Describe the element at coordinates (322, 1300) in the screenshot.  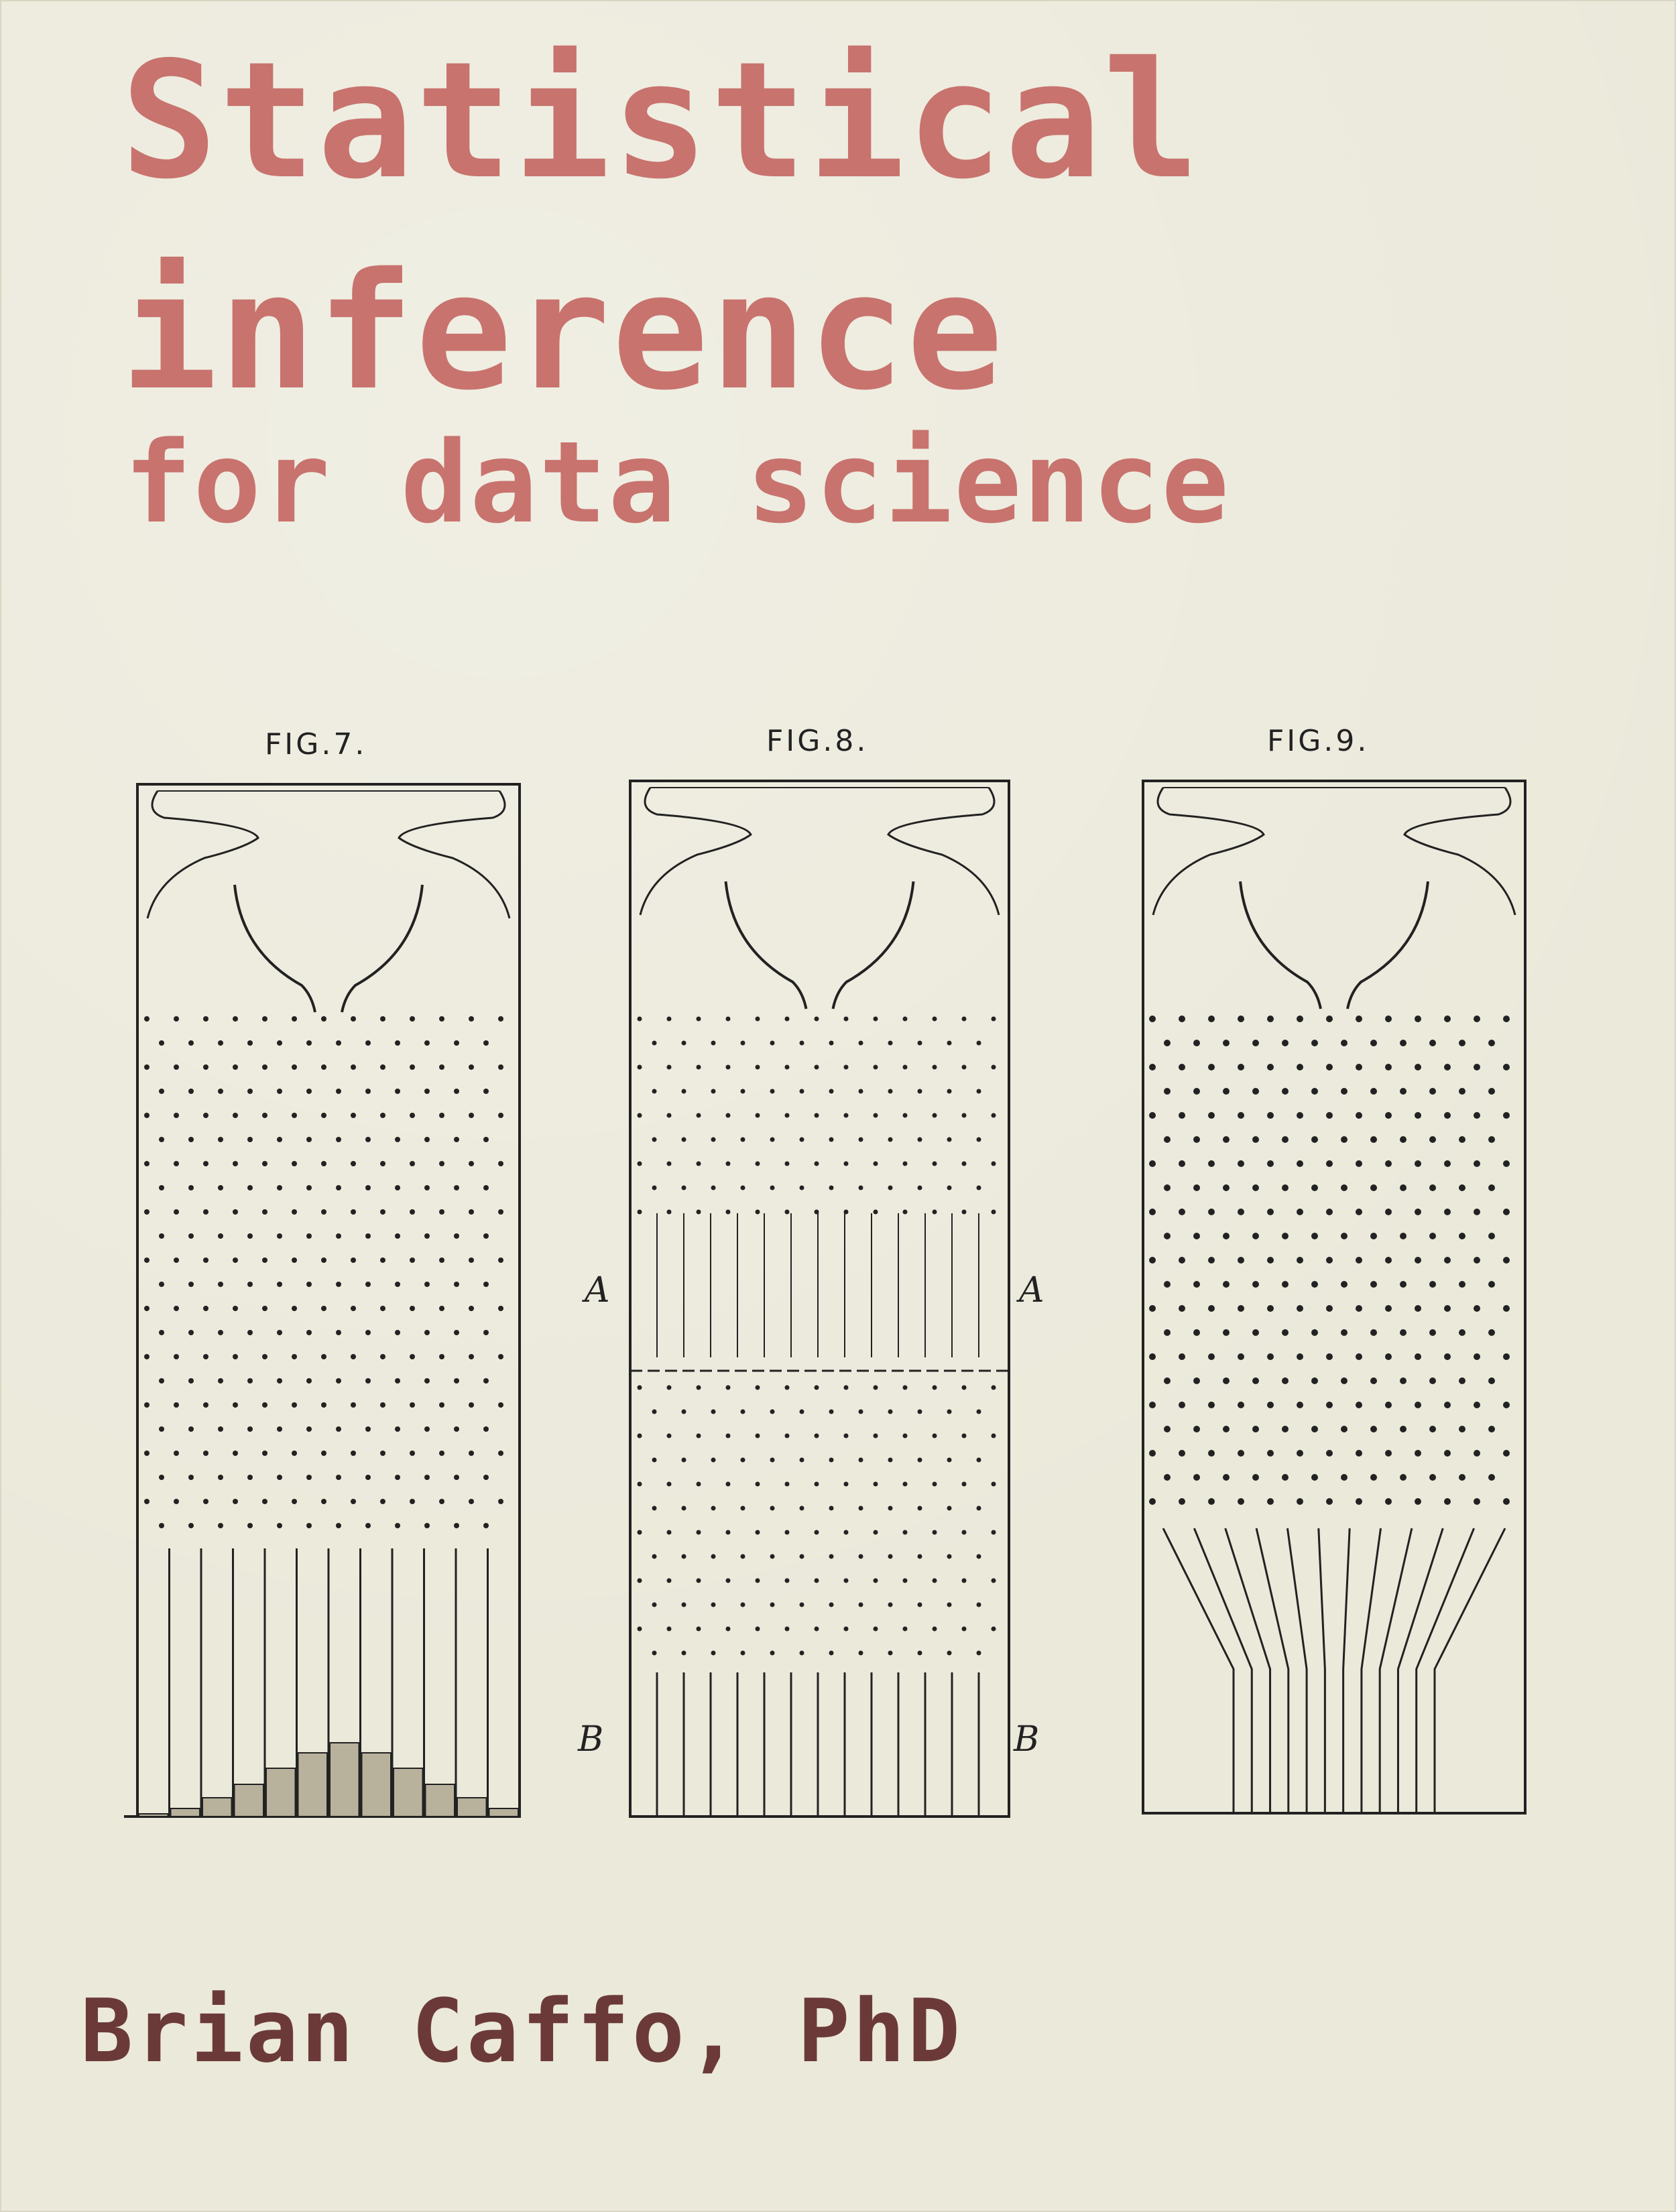
I see `galton-board-histogram-icon` at that location.